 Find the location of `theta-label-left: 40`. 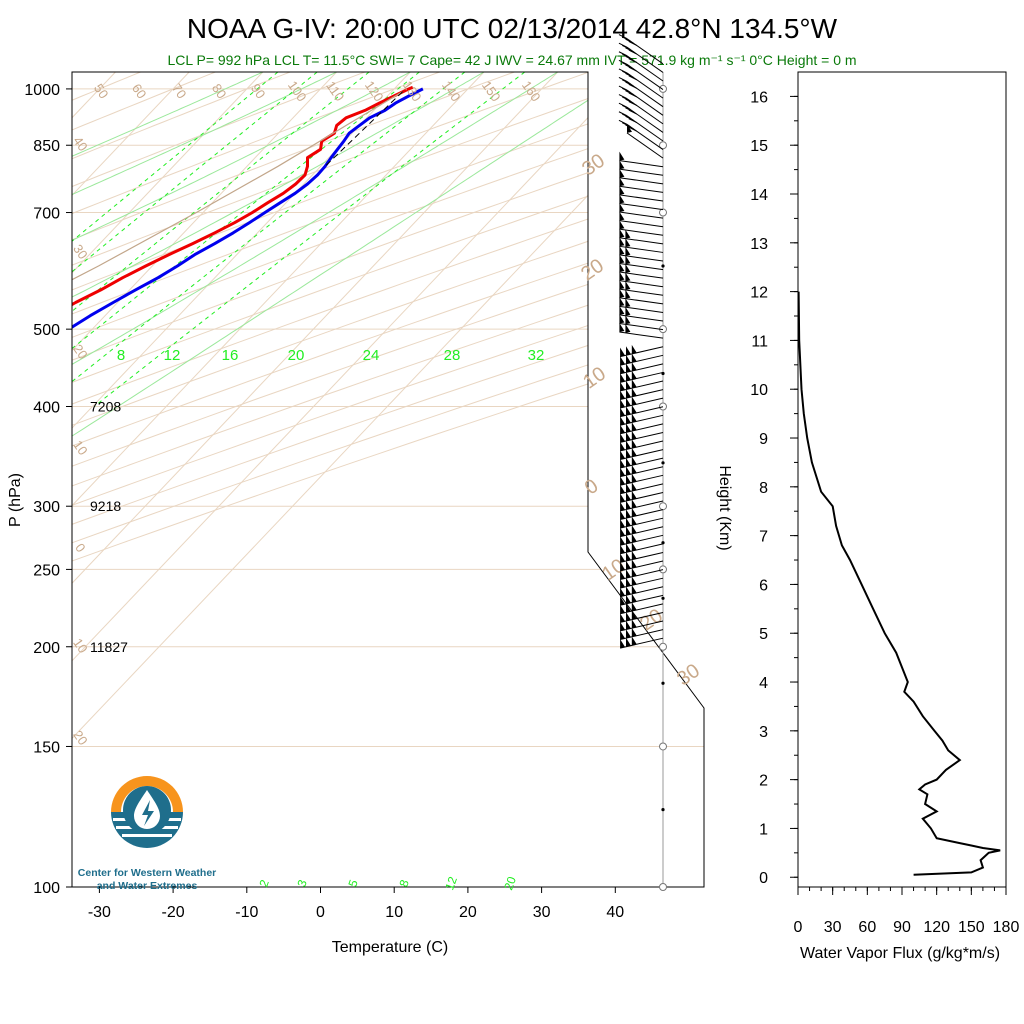

theta-label-left: 40 is located at coordinates (80, 143).